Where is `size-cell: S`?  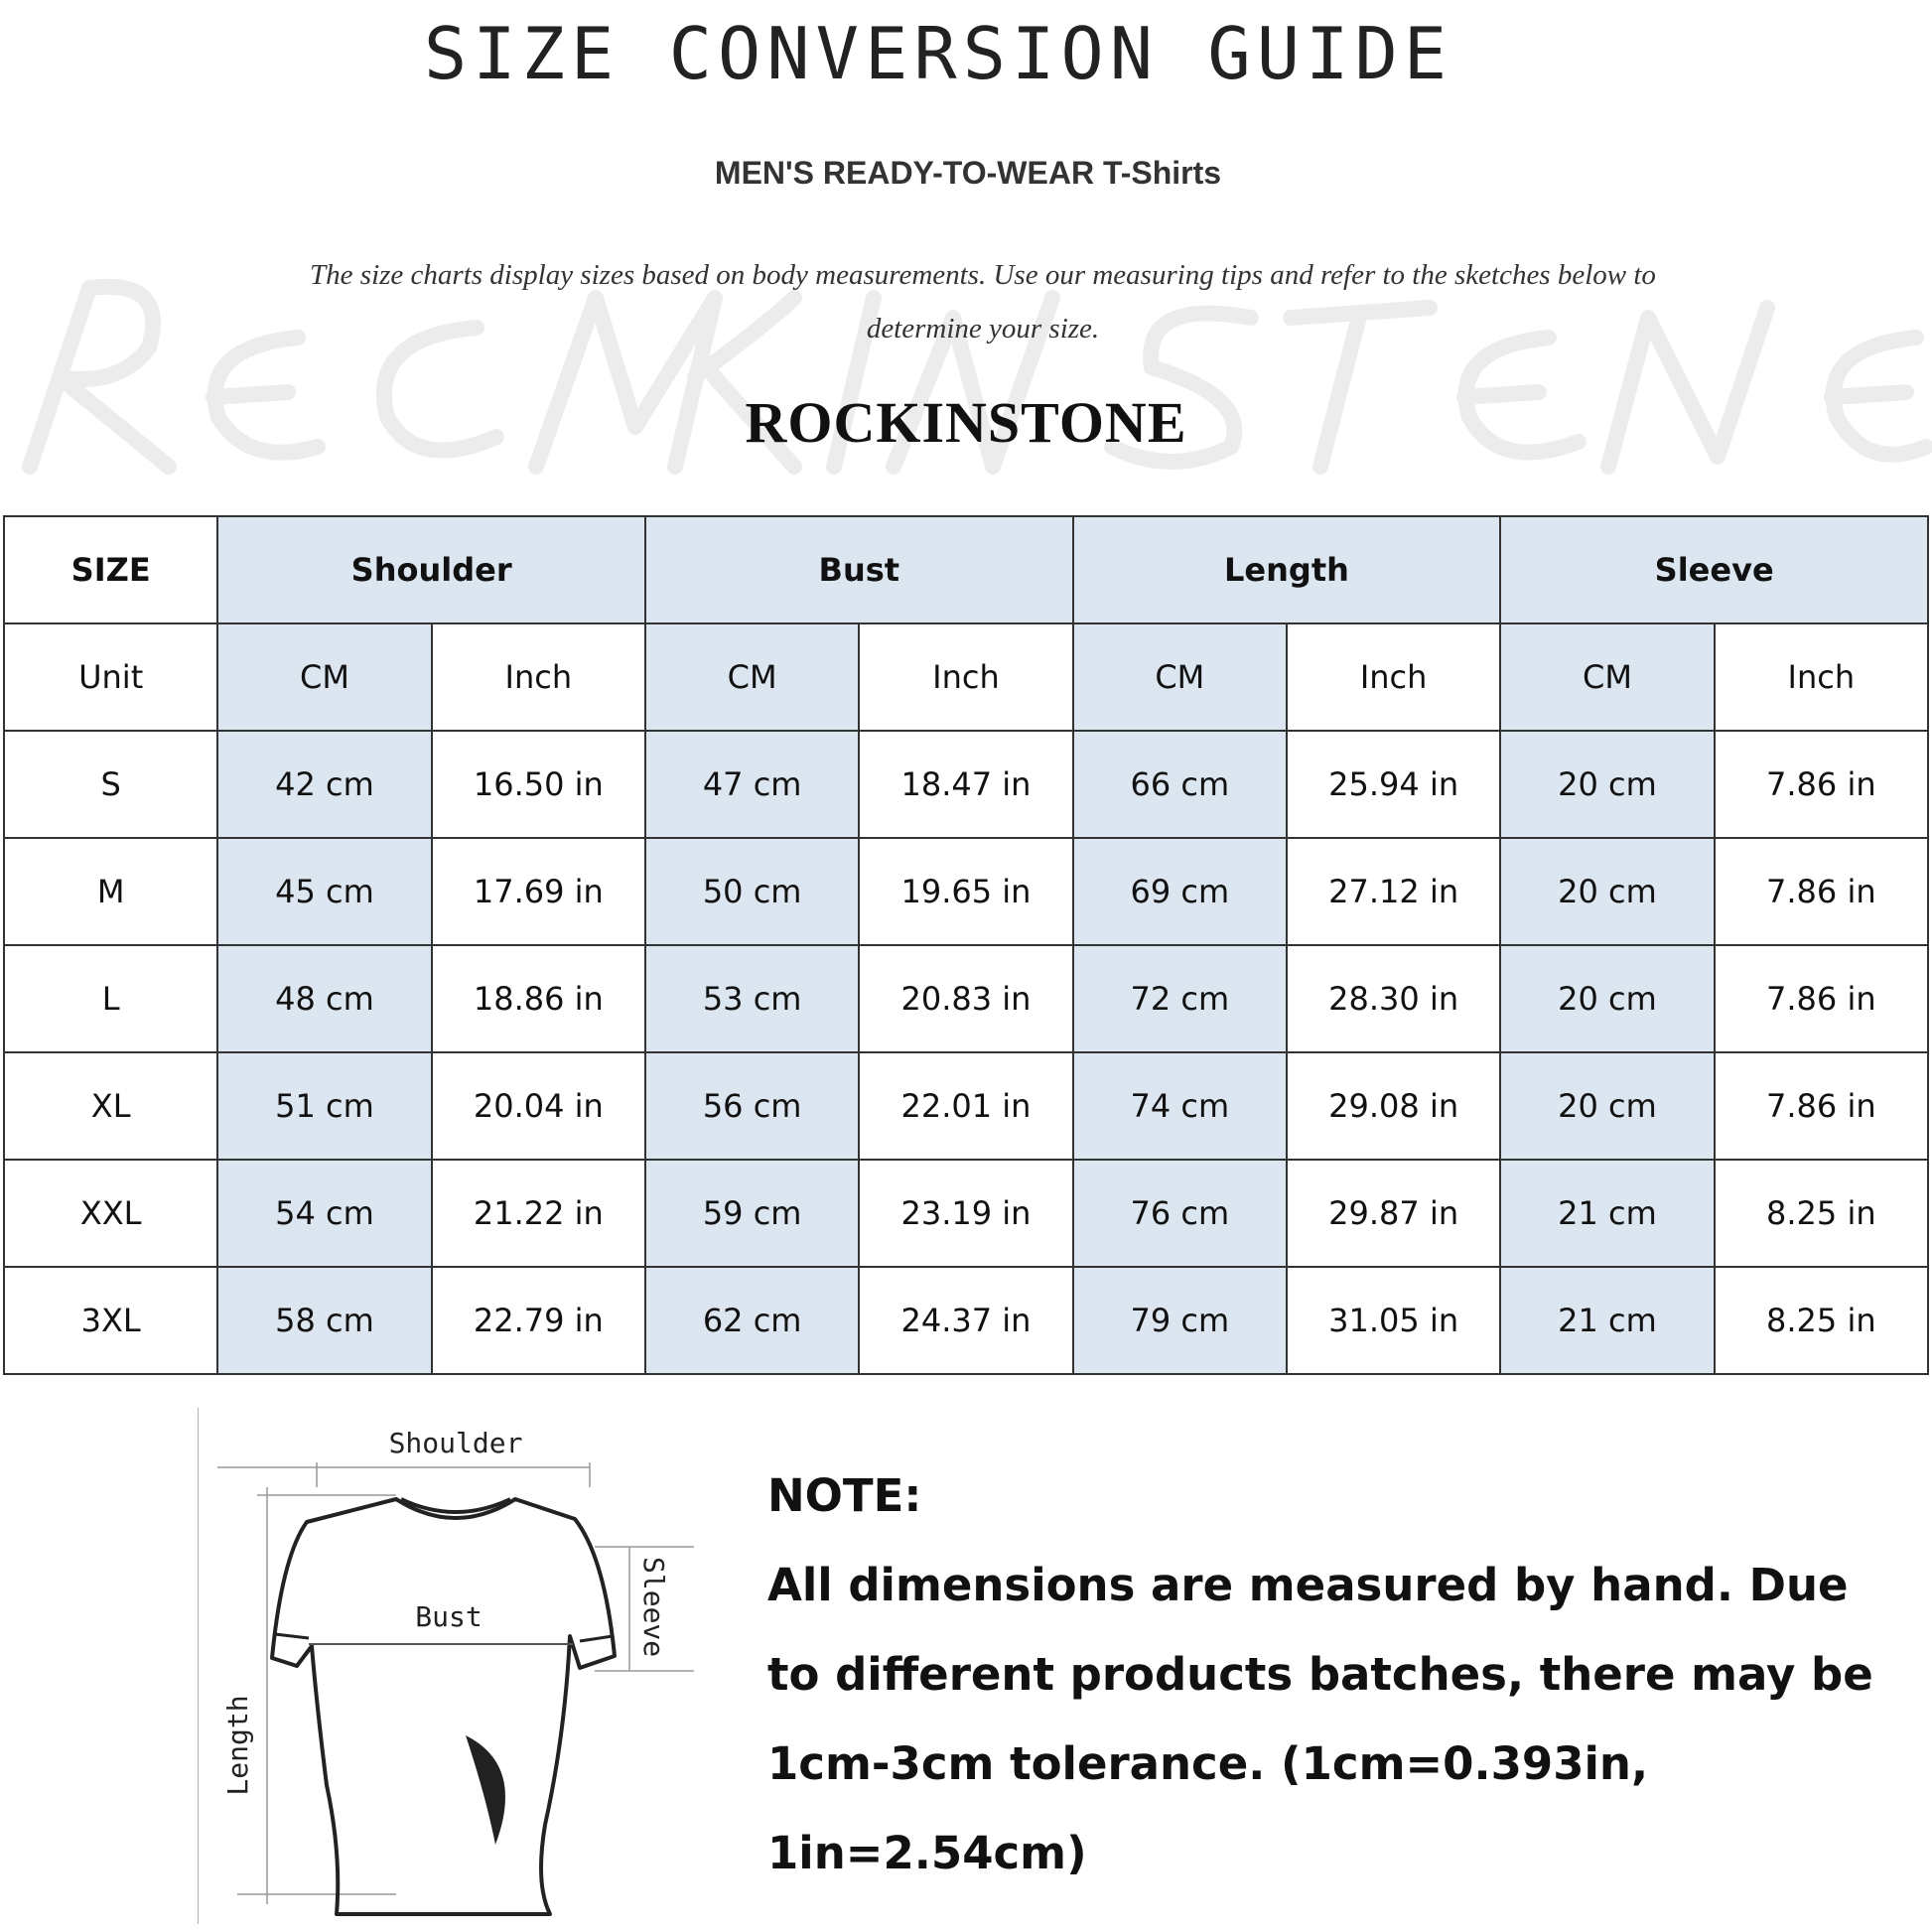
size-cell: S is located at coordinates (110, 784).